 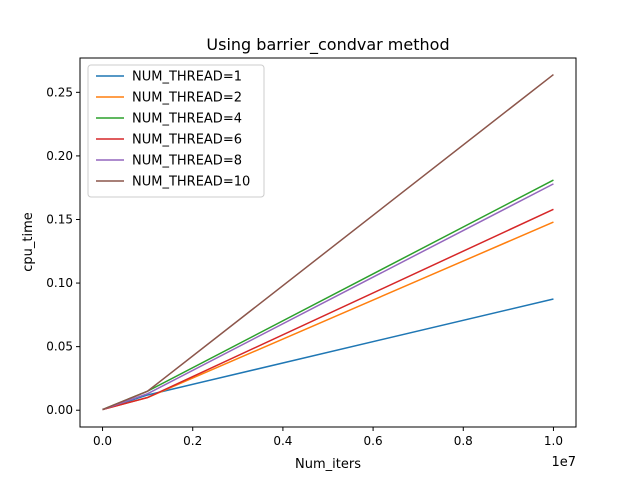 What do you see at coordinates (553, 441) in the screenshot?
I see `x-tick-label: 1.0` at bounding box center [553, 441].